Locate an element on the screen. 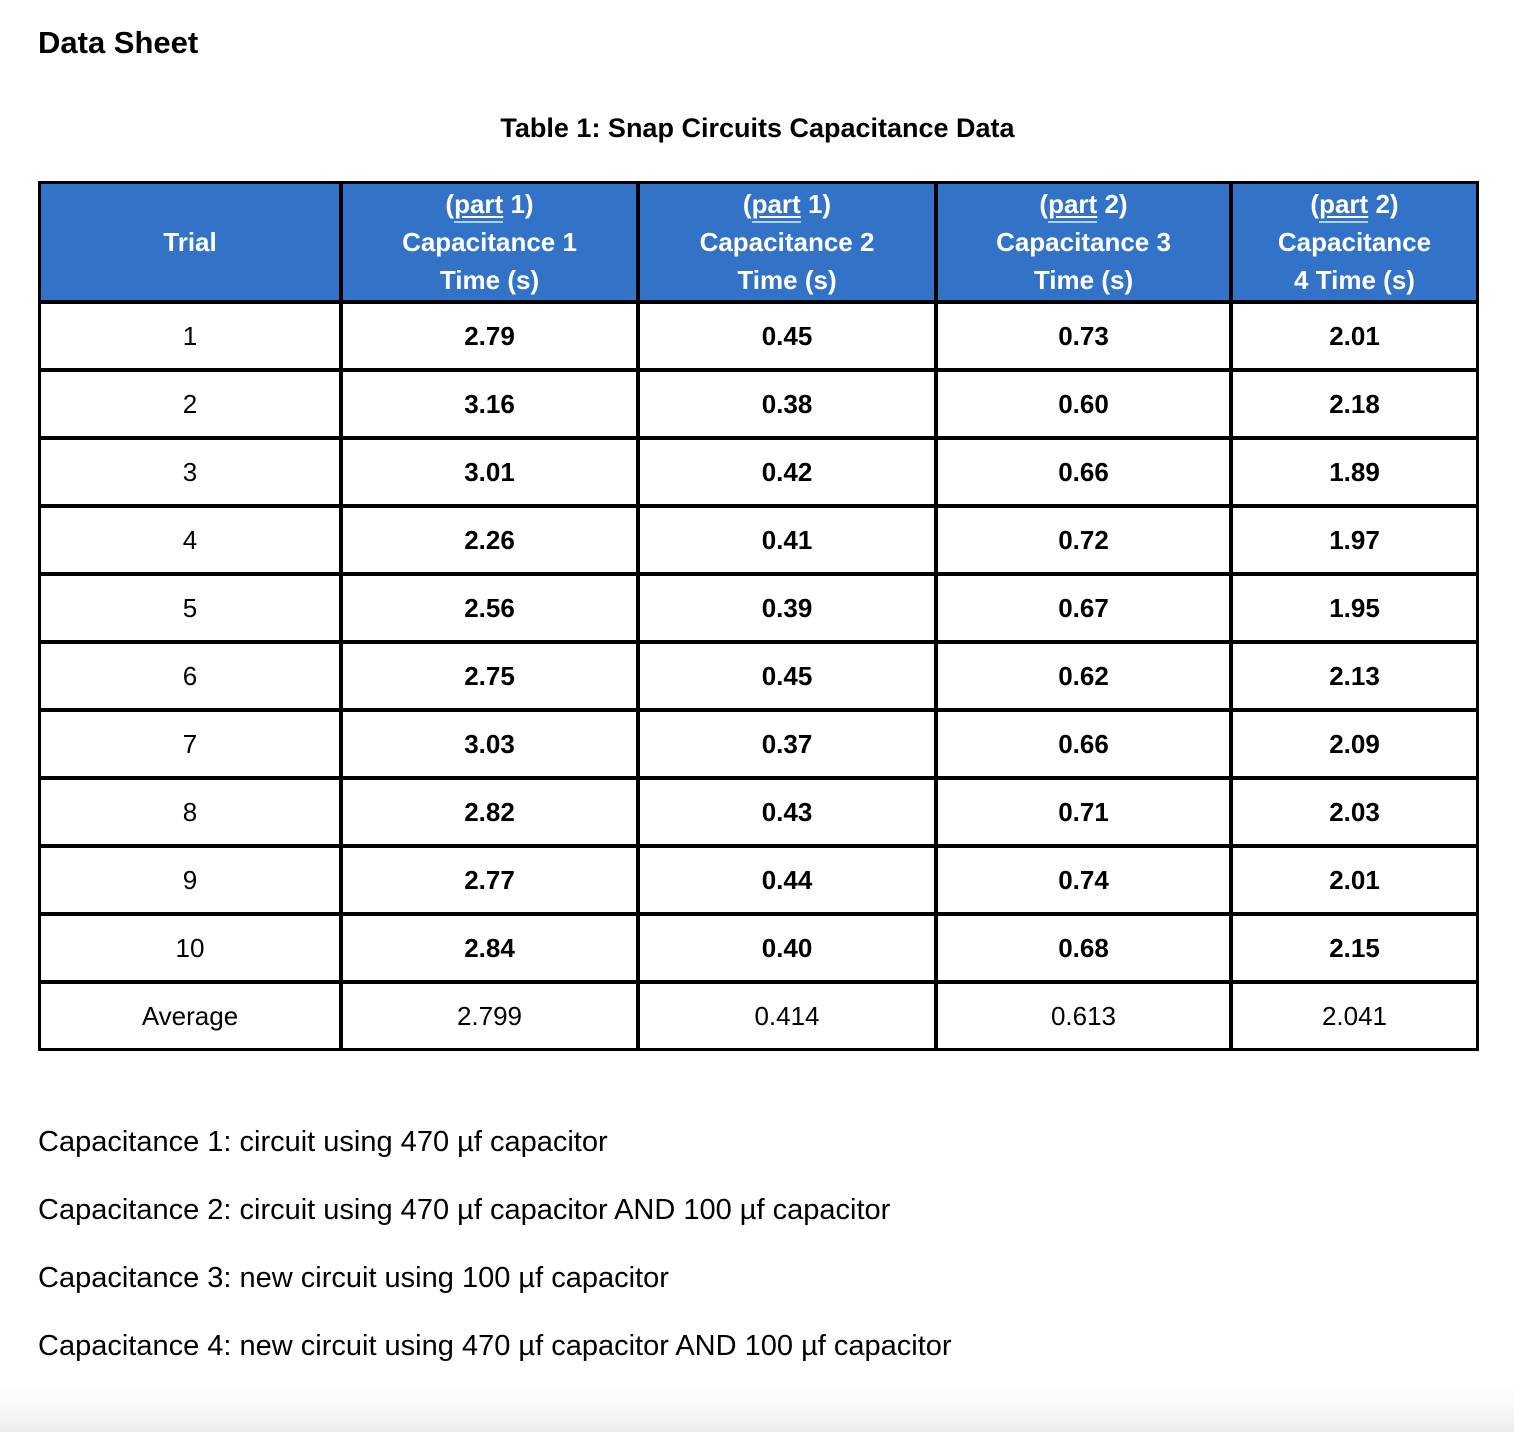  value-cell: 3.01 is located at coordinates (489, 472).